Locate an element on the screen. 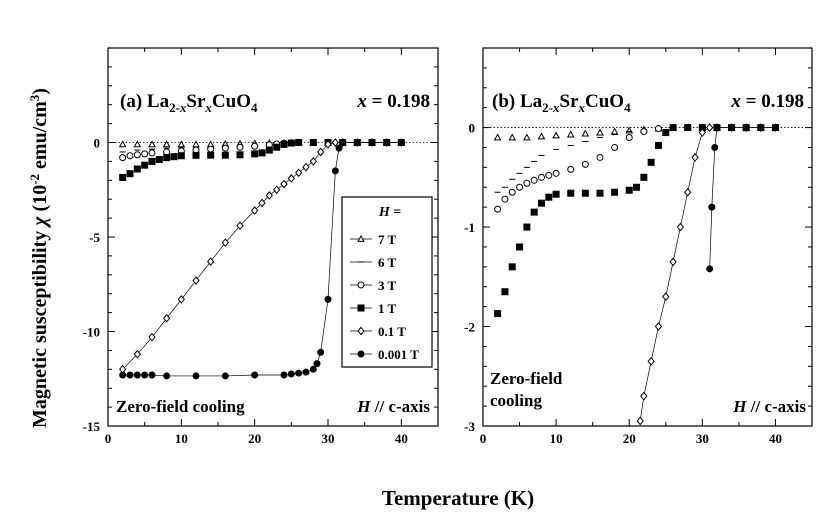 The height and width of the screenshot is (526, 830). panel-b-x-tick-label: 10 is located at coordinates (556, 438).